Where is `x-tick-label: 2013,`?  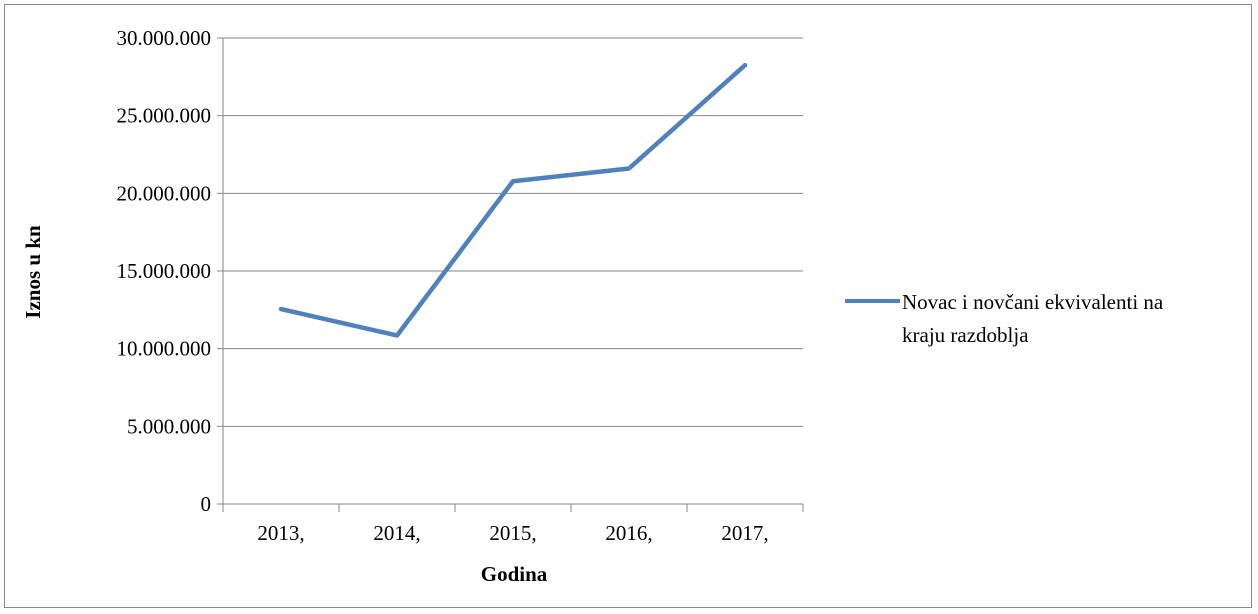 x-tick-label: 2013, is located at coordinates (280, 533).